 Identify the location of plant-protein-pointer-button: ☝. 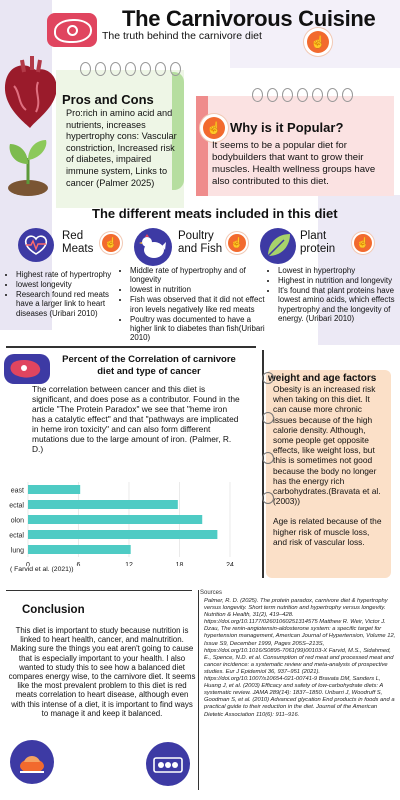
(363, 243).